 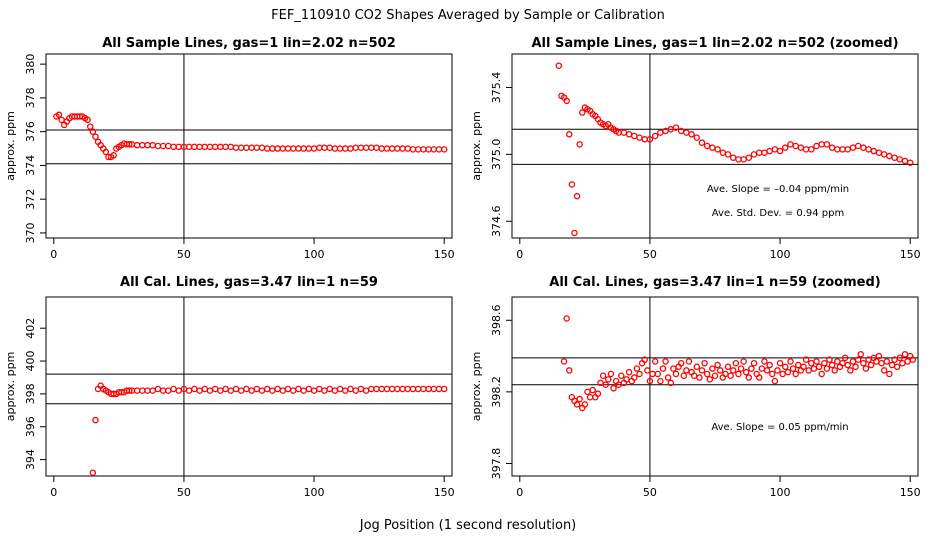 I want to click on panel-1-title: All Sample Lines, gas=1 lin=2.02 n=502, so click(x=249, y=43).